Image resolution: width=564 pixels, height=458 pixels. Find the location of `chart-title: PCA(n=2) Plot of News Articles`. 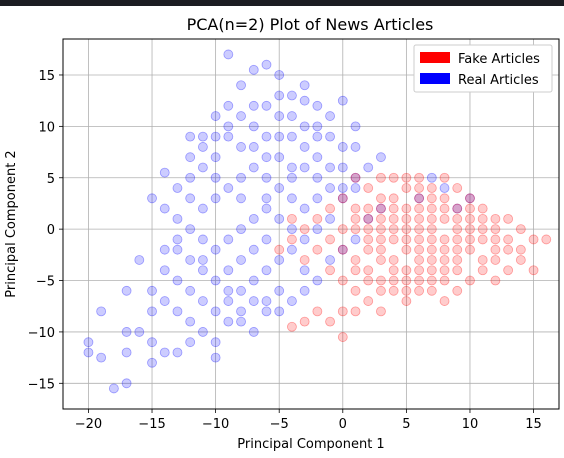

chart-title: PCA(n=2) Plot of News Articles is located at coordinates (310, 24).